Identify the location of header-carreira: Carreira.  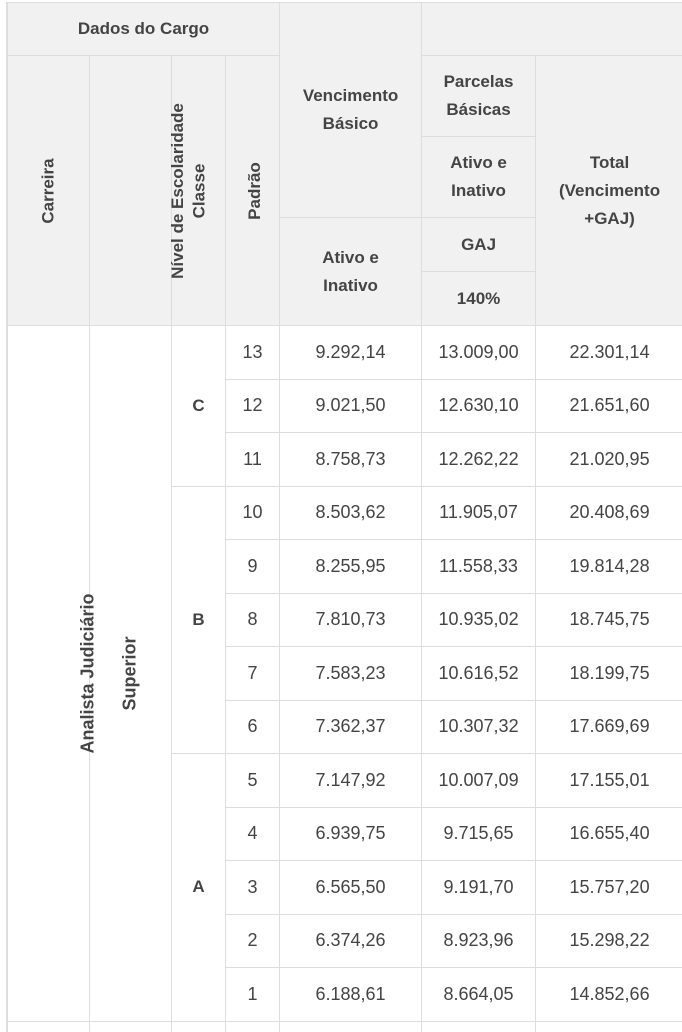
(49, 191).